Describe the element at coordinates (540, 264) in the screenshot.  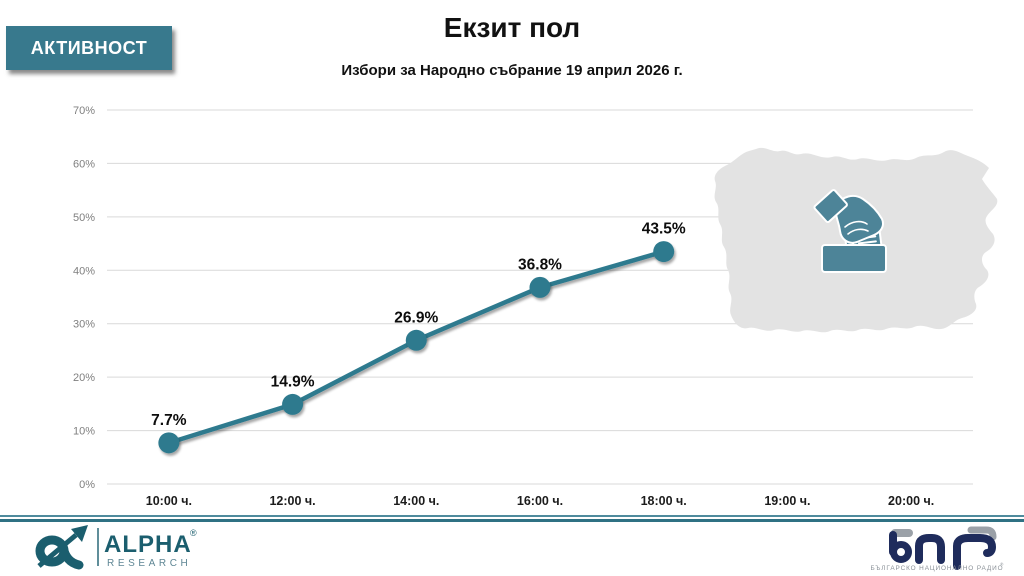
I see `data-label: 36.8%` at that location.